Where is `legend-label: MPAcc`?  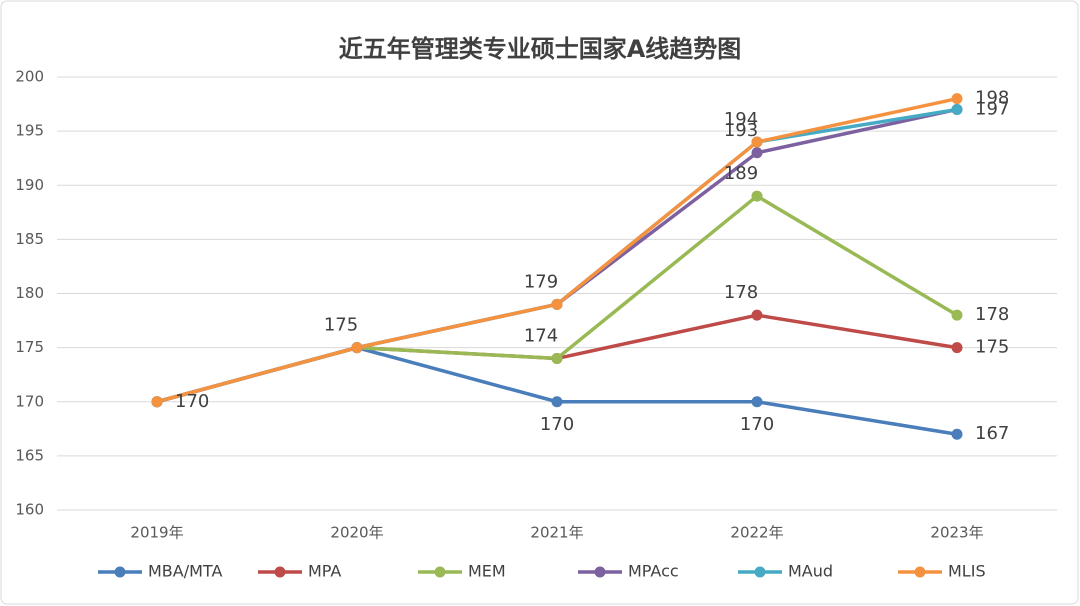 legend-label: MPAcc is located at coordinates (653, 571).